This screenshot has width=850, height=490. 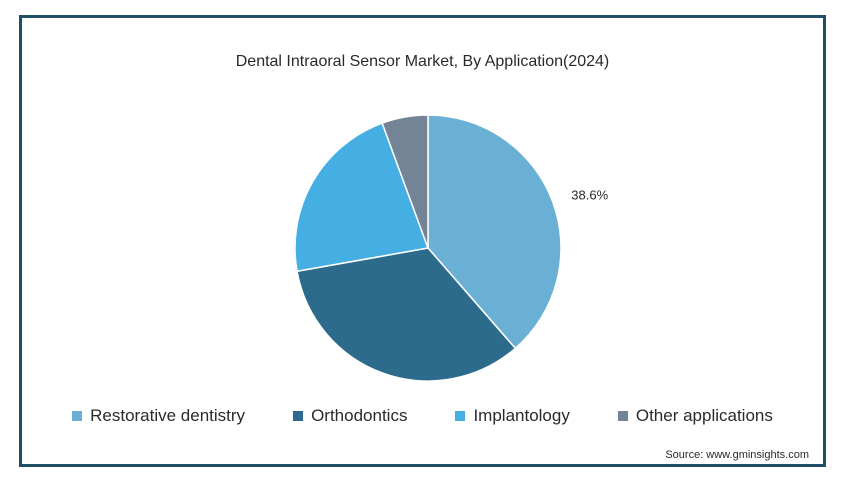 I want to click on legend-item-other-applications: Other applications, so click(x=695, y=416).